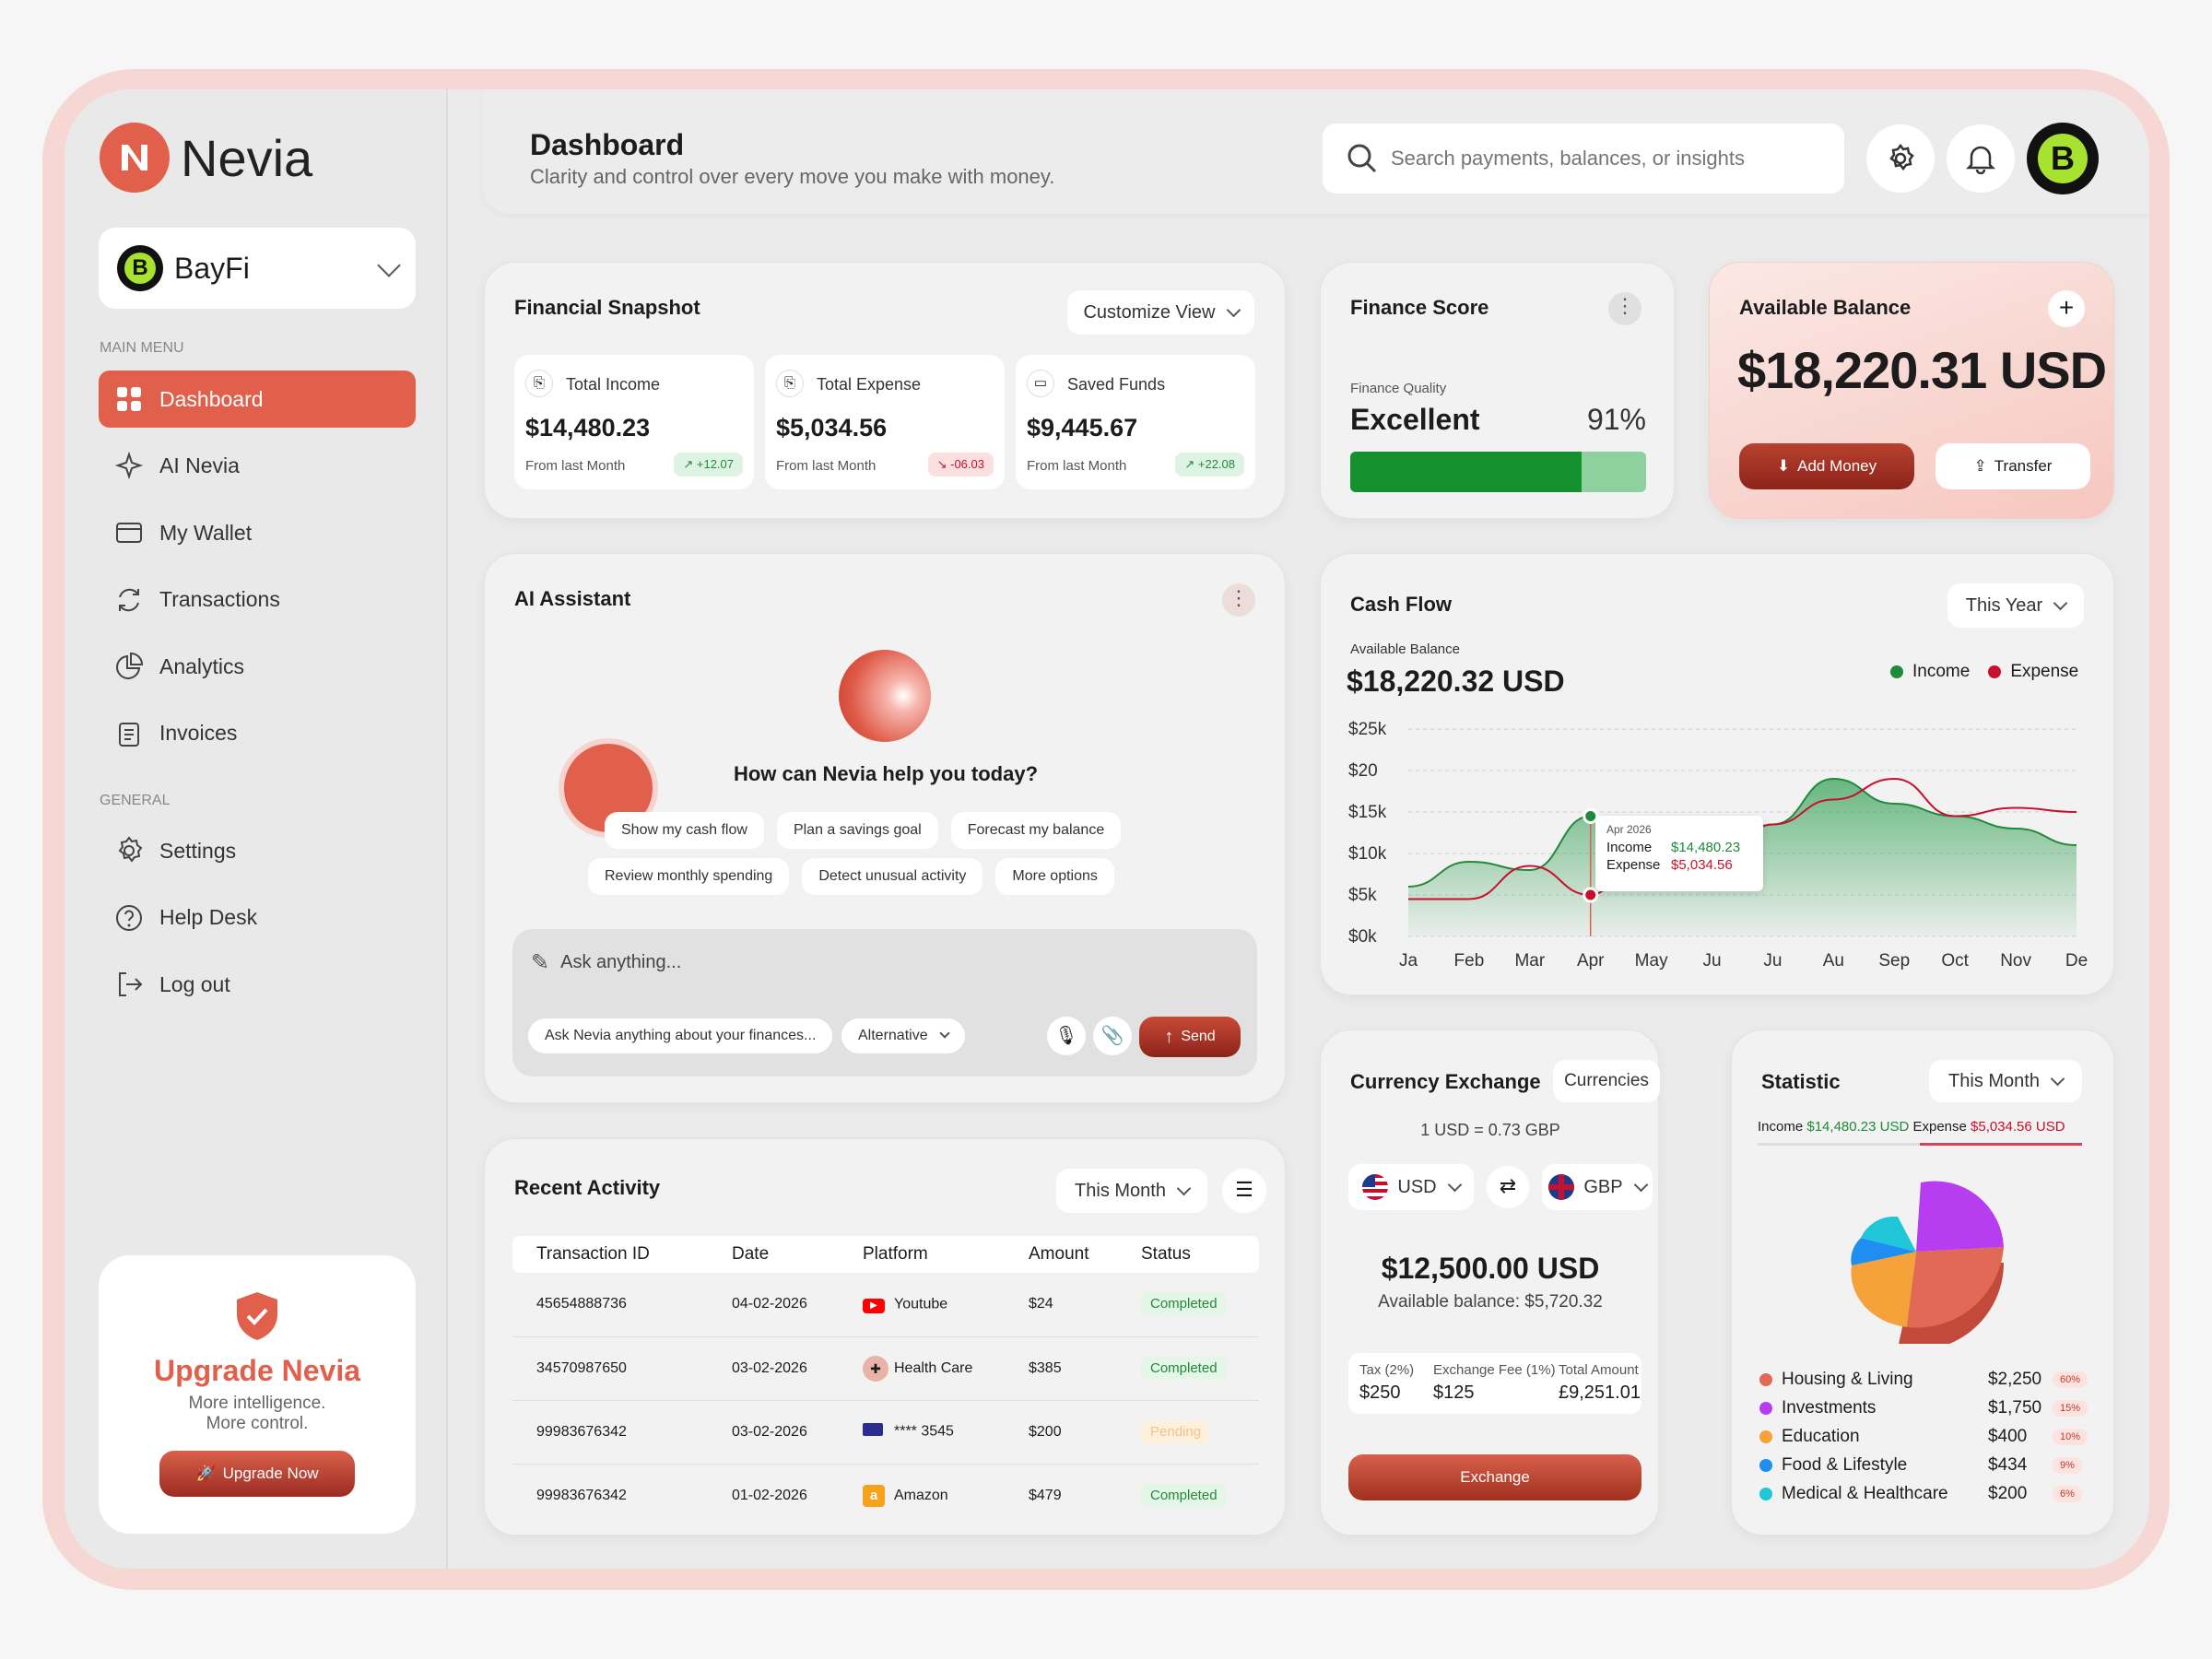  I want to click on cash-flow-balance: $18,220.32 USD, so click(1456, 681).